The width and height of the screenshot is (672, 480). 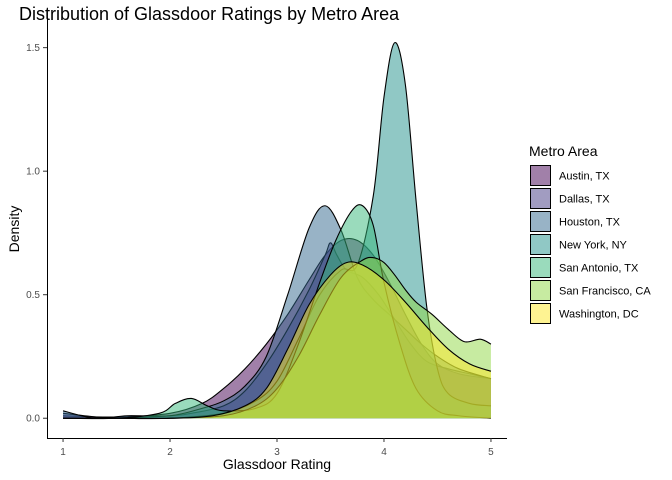 What do you see at coordinates (599, 315) in the screenshot?
I see `legend-label-washington-dc: Washington, DC` at bounding box center [599, 315].